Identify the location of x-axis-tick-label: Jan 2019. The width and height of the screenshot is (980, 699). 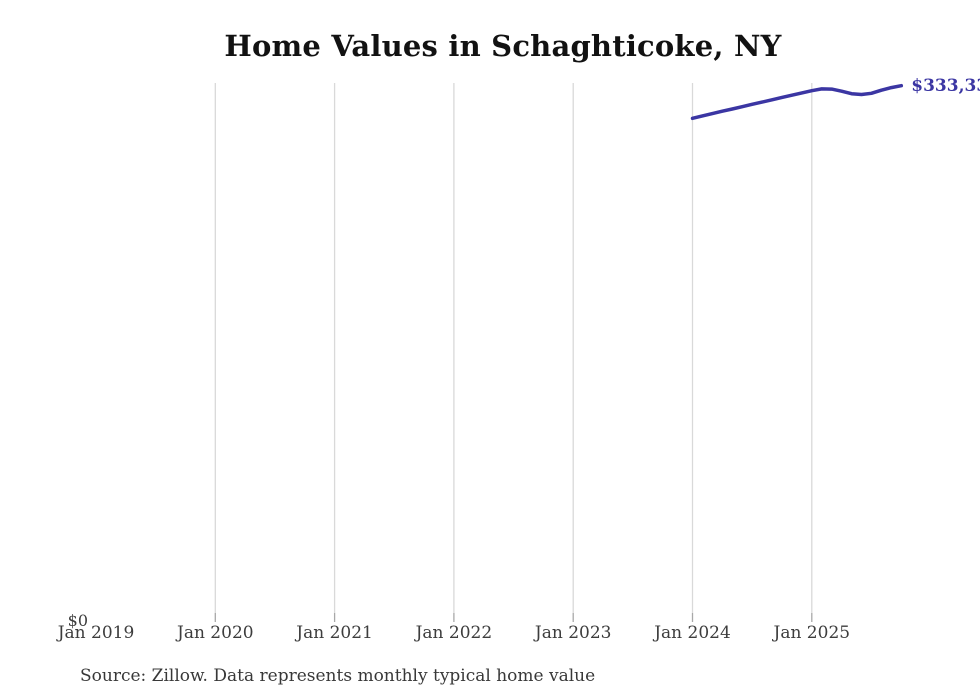
(96, 633).